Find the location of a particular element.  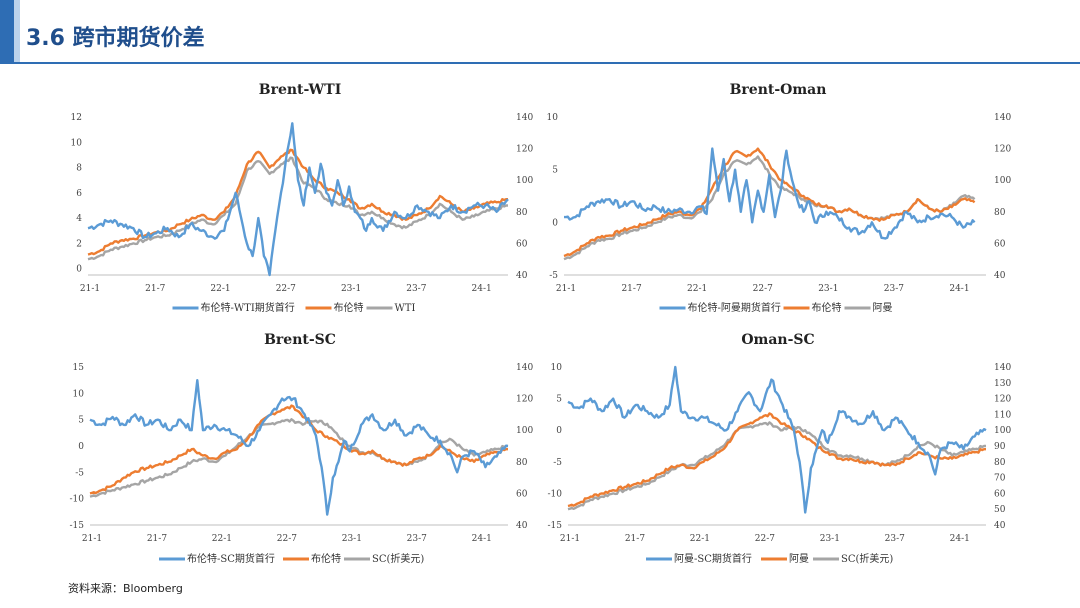

header-rule is located at coordinates (540, 63).